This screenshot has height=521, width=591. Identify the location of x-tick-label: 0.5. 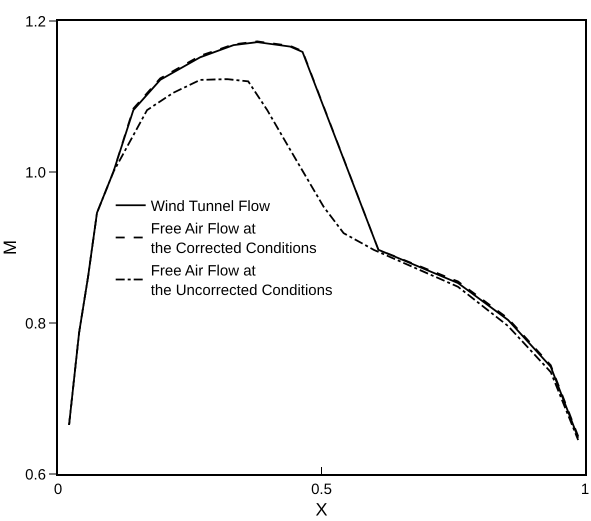
(321, 489).